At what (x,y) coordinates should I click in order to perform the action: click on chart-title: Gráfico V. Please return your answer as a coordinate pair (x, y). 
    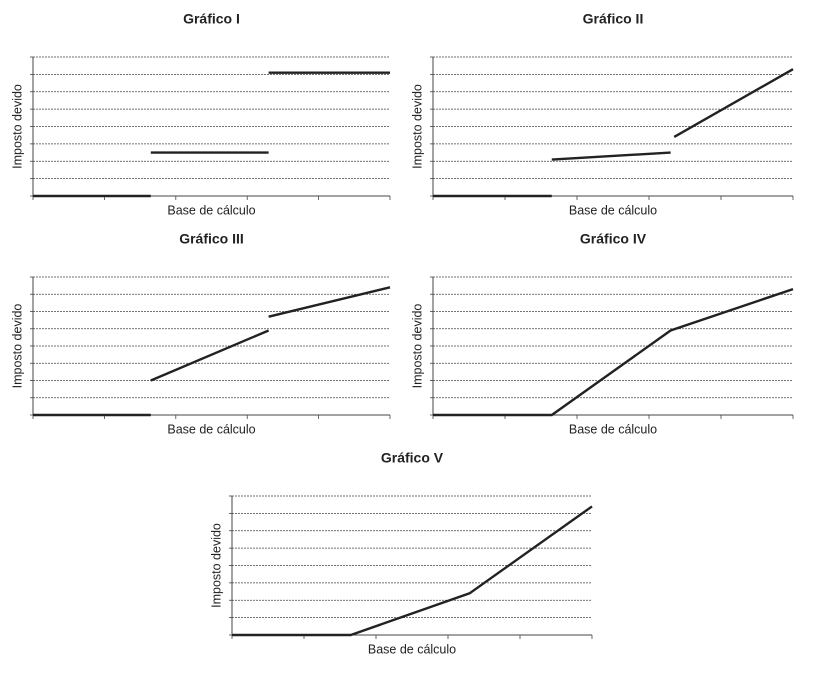
    Looking at the image, I should click on (412, 458).